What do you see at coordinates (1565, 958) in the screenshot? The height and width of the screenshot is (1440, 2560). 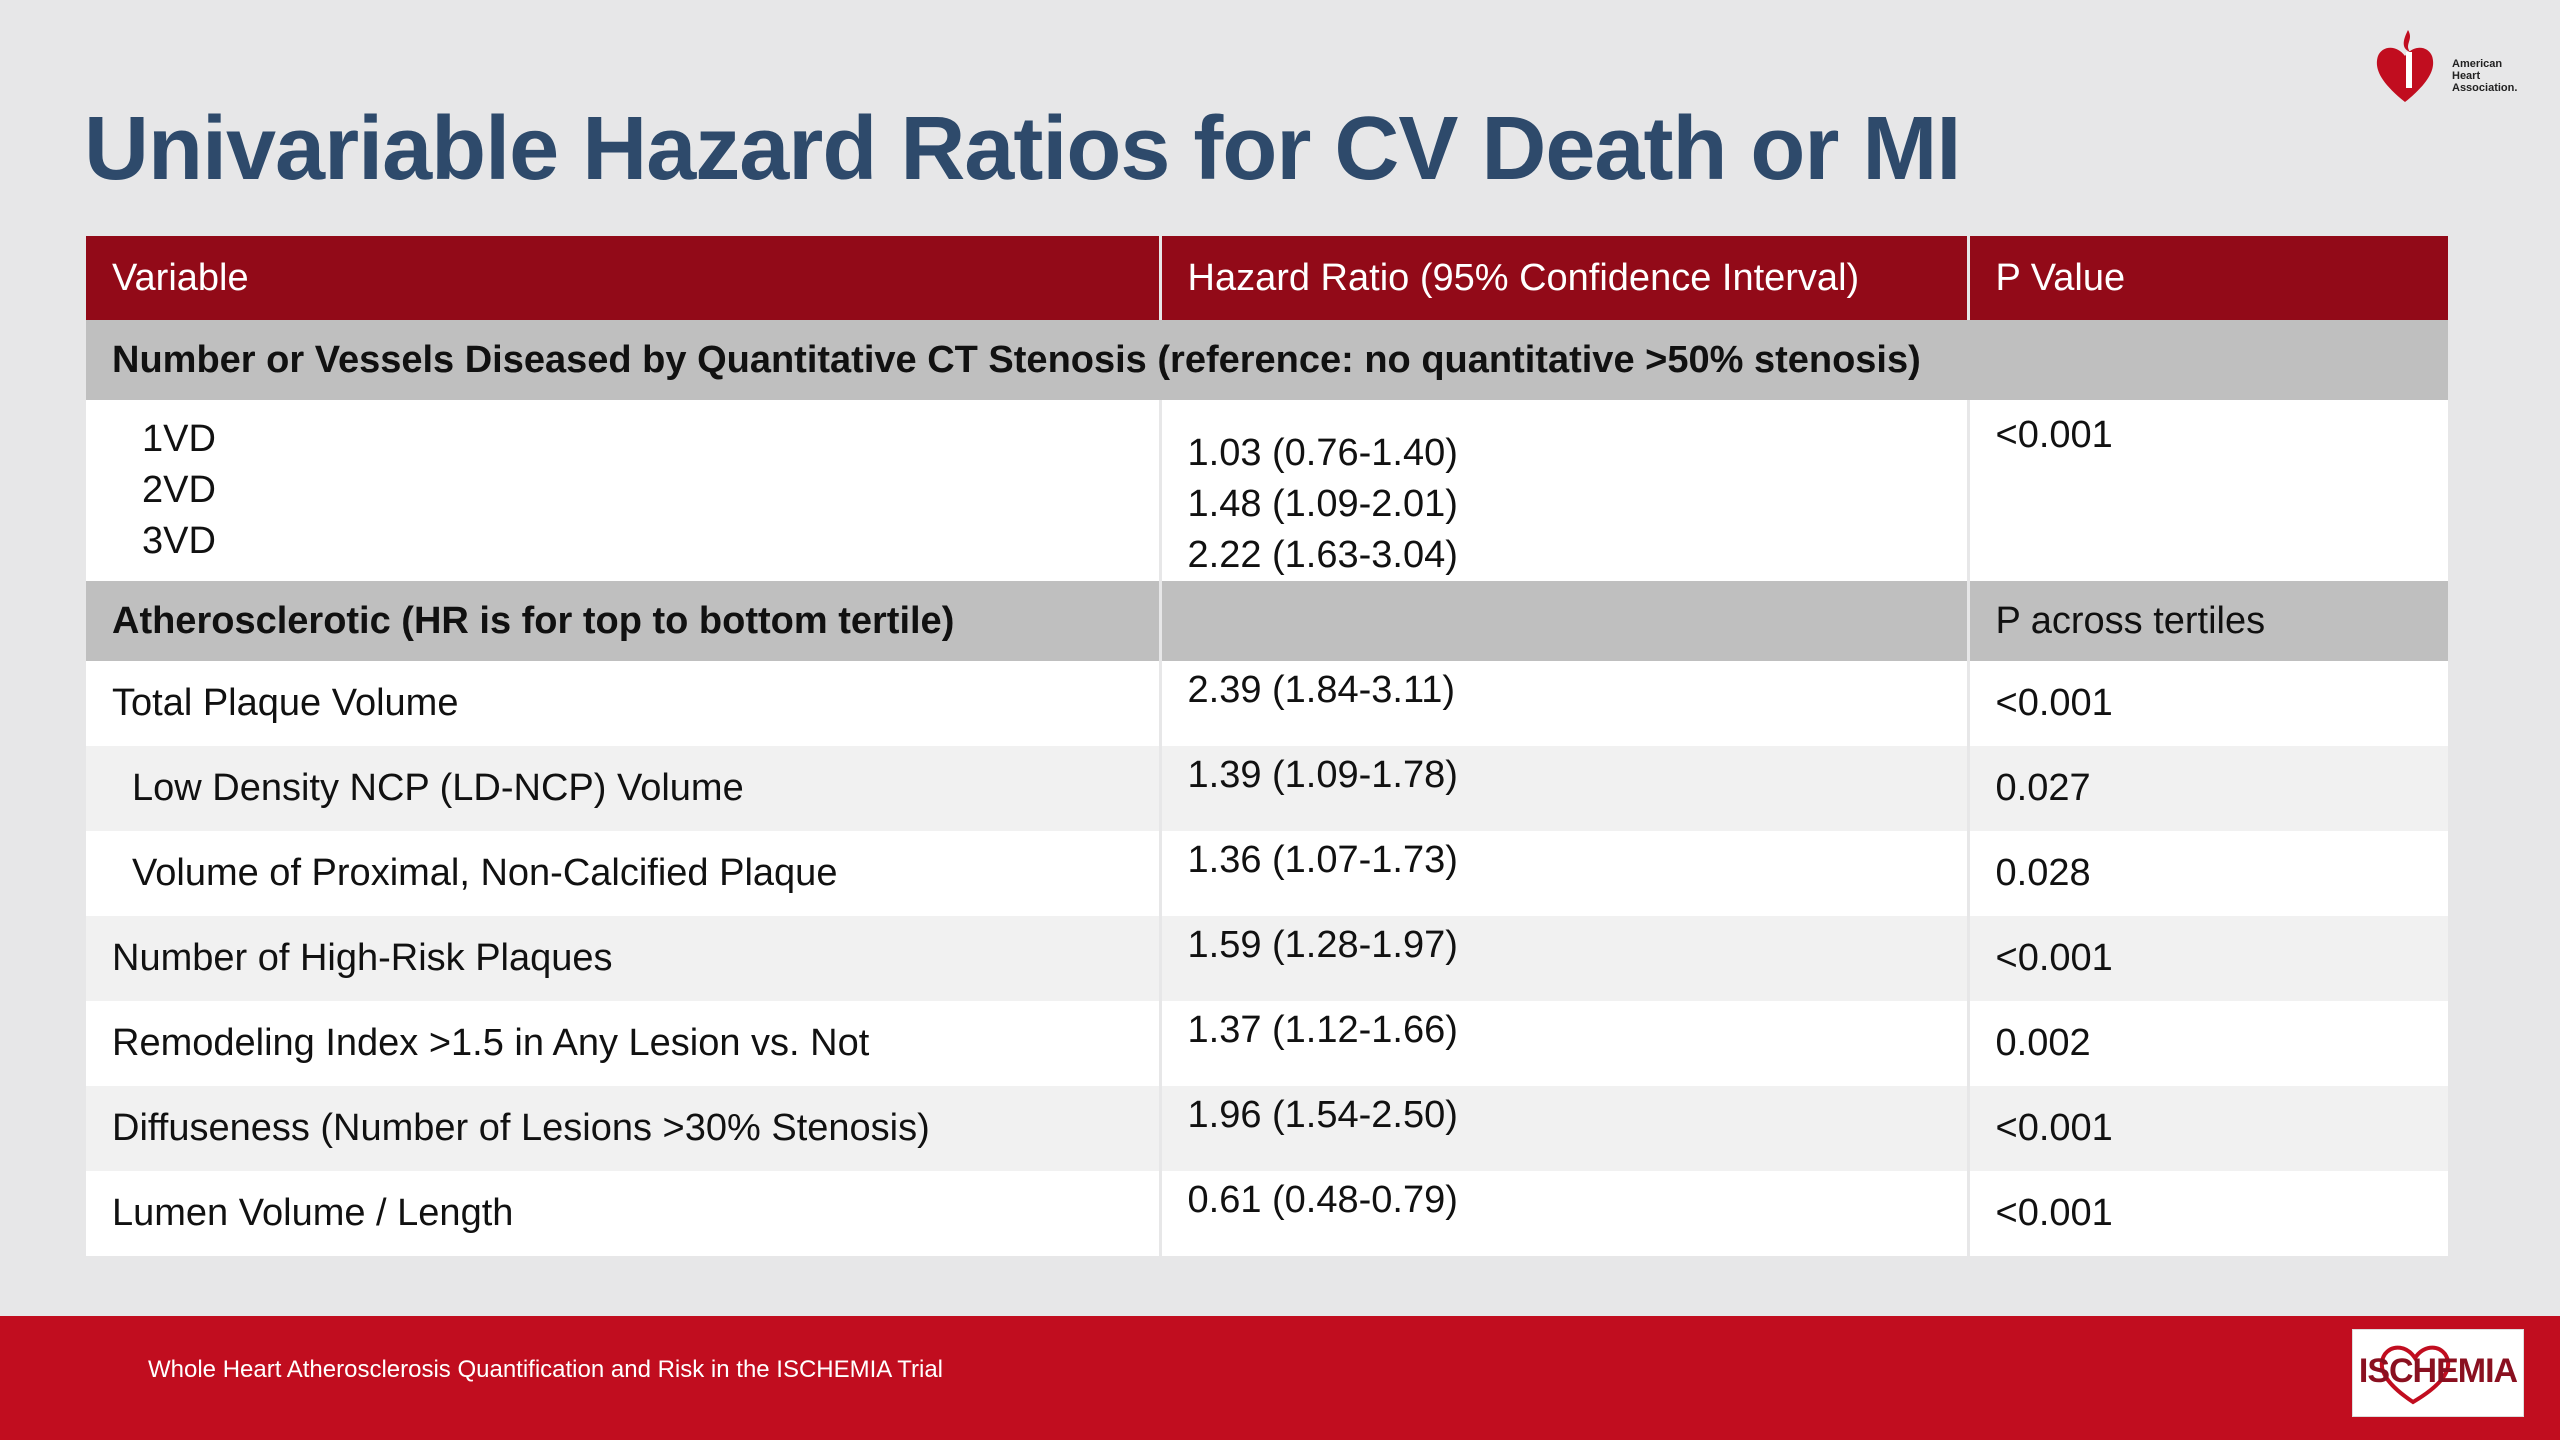 I see `row-hr: 1.59 (1.28-1.97)` at bounding box center [1565, 958].